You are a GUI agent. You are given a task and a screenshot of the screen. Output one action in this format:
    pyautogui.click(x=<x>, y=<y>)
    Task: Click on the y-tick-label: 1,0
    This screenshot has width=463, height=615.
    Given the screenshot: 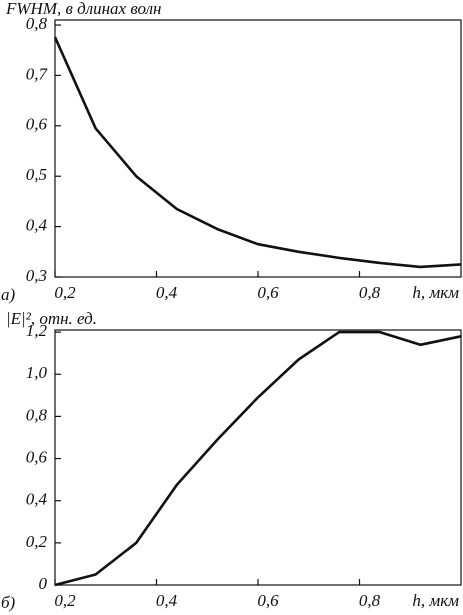 What is the action you would take?
    pyautogui.click(x=37, y=372)
    